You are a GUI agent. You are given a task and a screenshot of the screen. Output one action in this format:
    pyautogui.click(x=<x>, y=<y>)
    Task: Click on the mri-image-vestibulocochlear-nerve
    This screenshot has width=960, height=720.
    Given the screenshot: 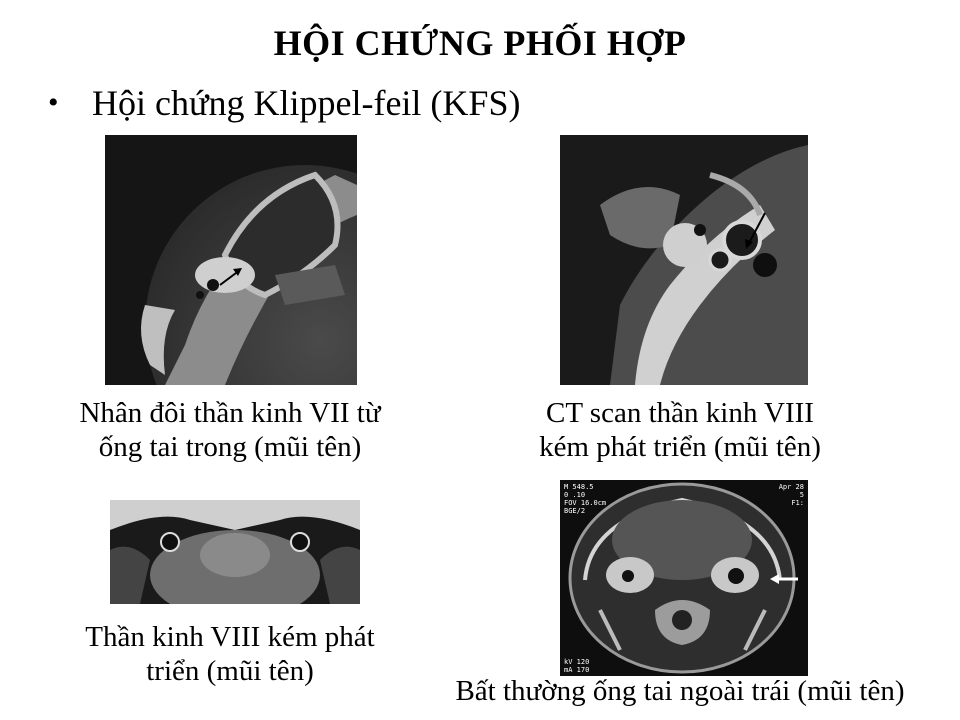 What is the action you would take?
    pyautogui.click(x=235, y=552)
    